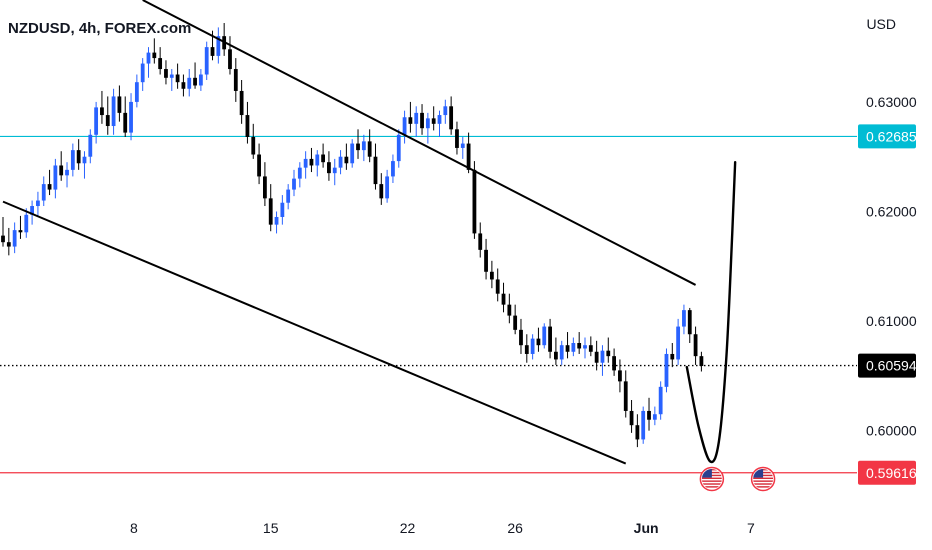  Describe the element at coordinates (100, 28) in the screenshot. I see `symbol-title: NZDUSD, 4h, FOREX.com` at that location.